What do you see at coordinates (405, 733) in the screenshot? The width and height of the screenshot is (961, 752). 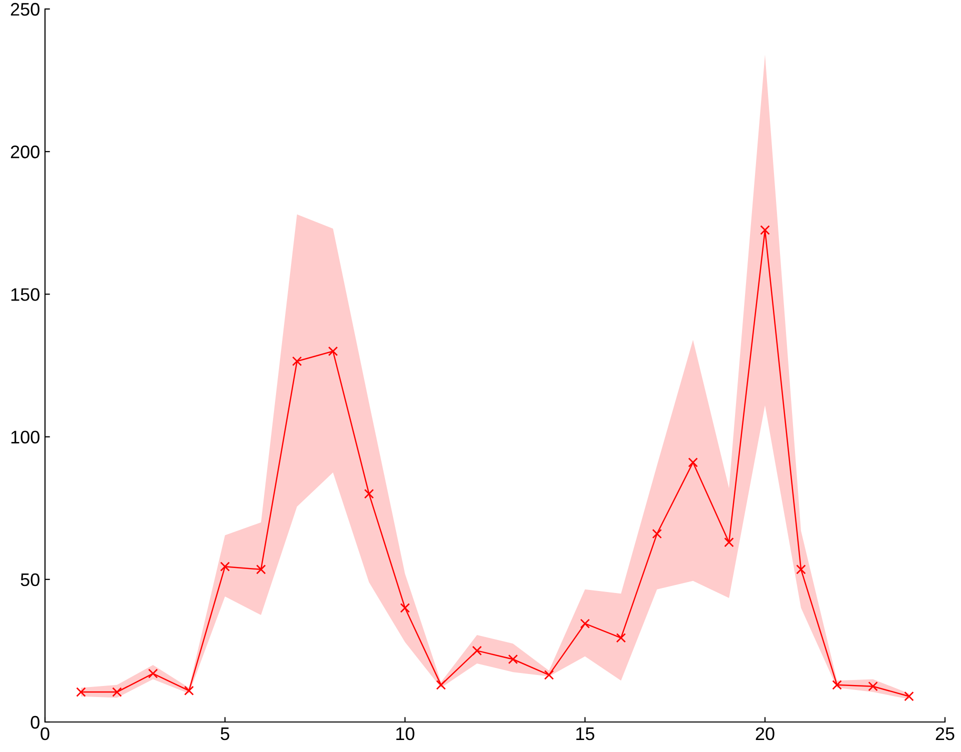 I see `x-tick-label: 10` at bounding box center [405, 733].